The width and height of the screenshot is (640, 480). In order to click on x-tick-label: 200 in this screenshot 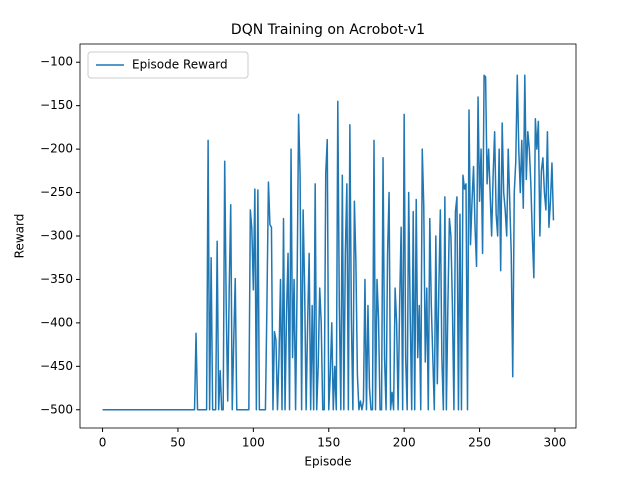, I will do `click(404, 443)`.